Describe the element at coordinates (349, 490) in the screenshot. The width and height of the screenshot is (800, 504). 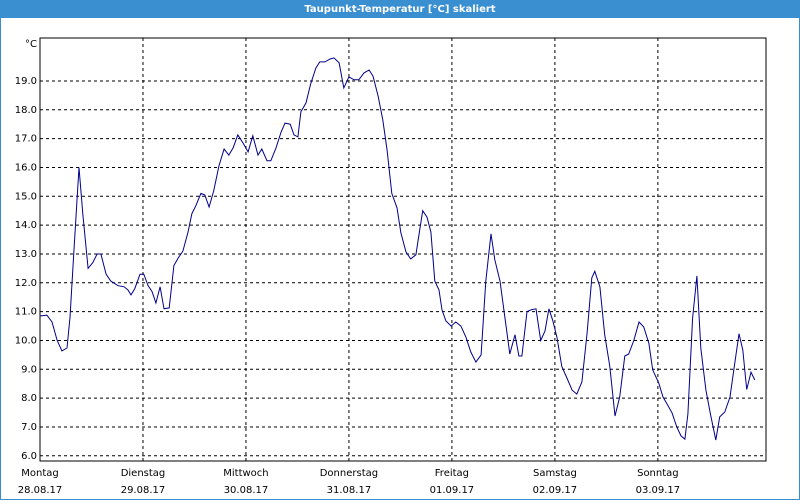
I see `x-tick-date: 31.08.17` at that location.